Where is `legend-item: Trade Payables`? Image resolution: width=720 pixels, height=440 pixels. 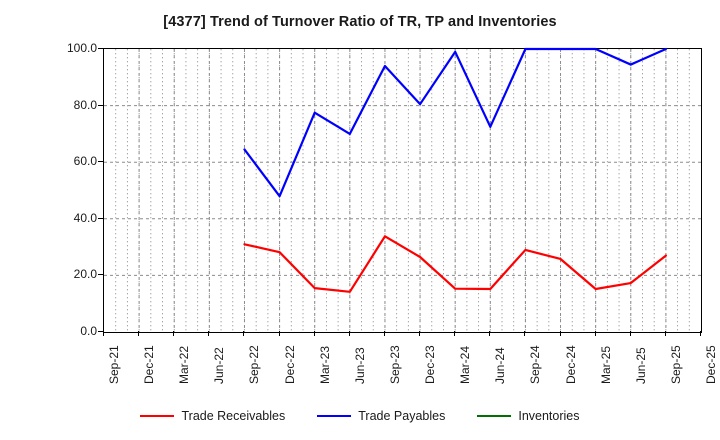 legend-item: Trade Payables is located at coordinates (381, 416).